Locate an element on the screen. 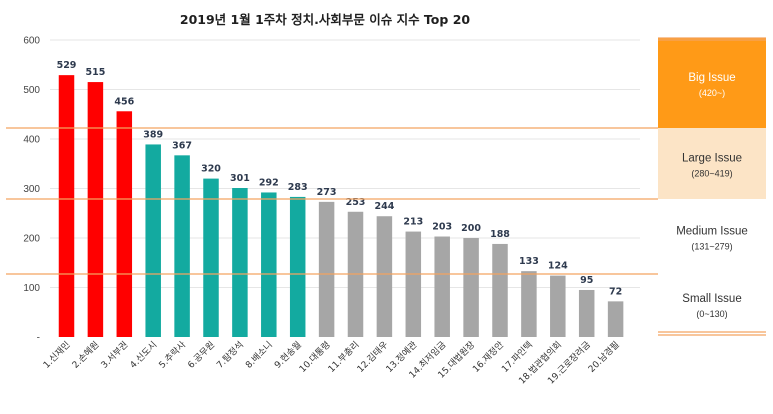 This screenshot has height=414, width=773. y-tick-label: - is located at coordinates (38, 338).